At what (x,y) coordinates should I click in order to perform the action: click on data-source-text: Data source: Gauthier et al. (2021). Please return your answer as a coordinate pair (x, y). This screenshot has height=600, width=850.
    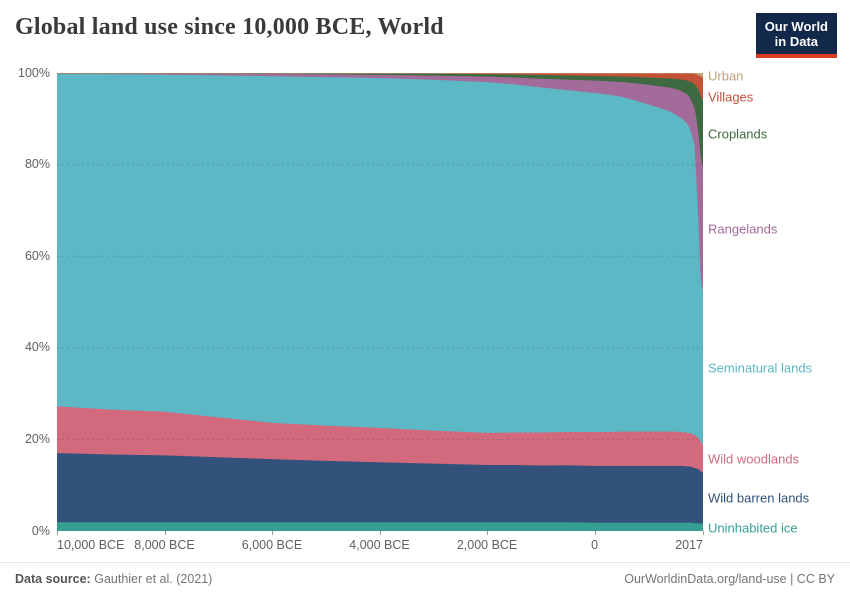
    Looking at the image, I should click on (113, 579).